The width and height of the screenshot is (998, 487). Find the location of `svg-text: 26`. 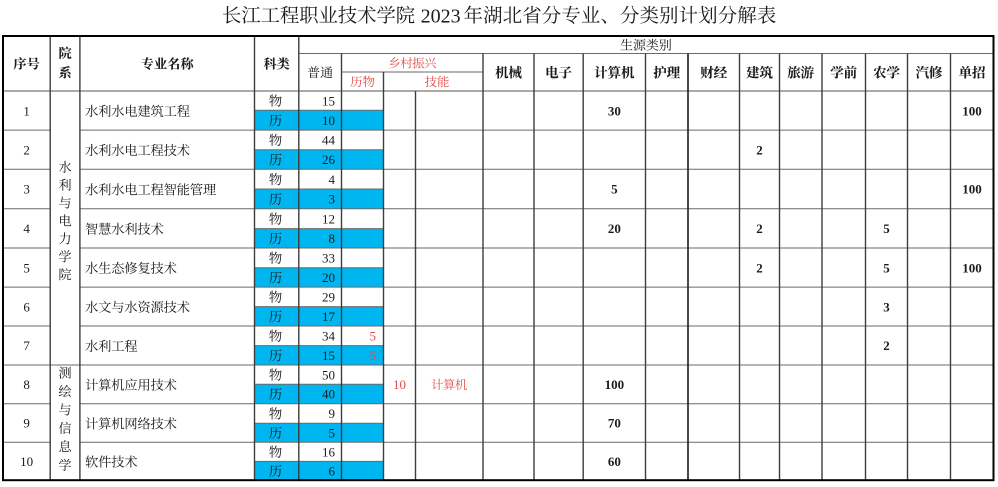

svg-text: 26 is located at coordinates (329, 159).